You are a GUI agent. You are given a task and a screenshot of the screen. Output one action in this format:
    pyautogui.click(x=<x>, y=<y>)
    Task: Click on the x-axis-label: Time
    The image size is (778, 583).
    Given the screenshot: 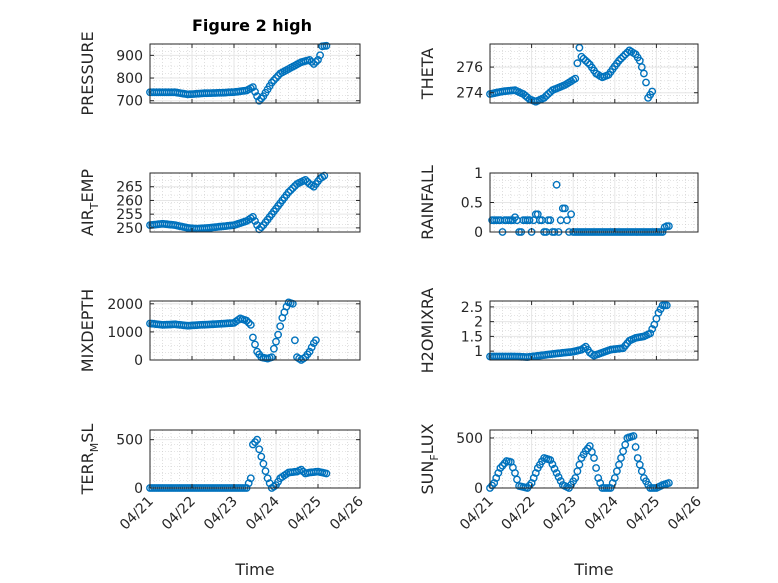 What is the action you would take?
    pyautogui.click(x=593, y=569)
    